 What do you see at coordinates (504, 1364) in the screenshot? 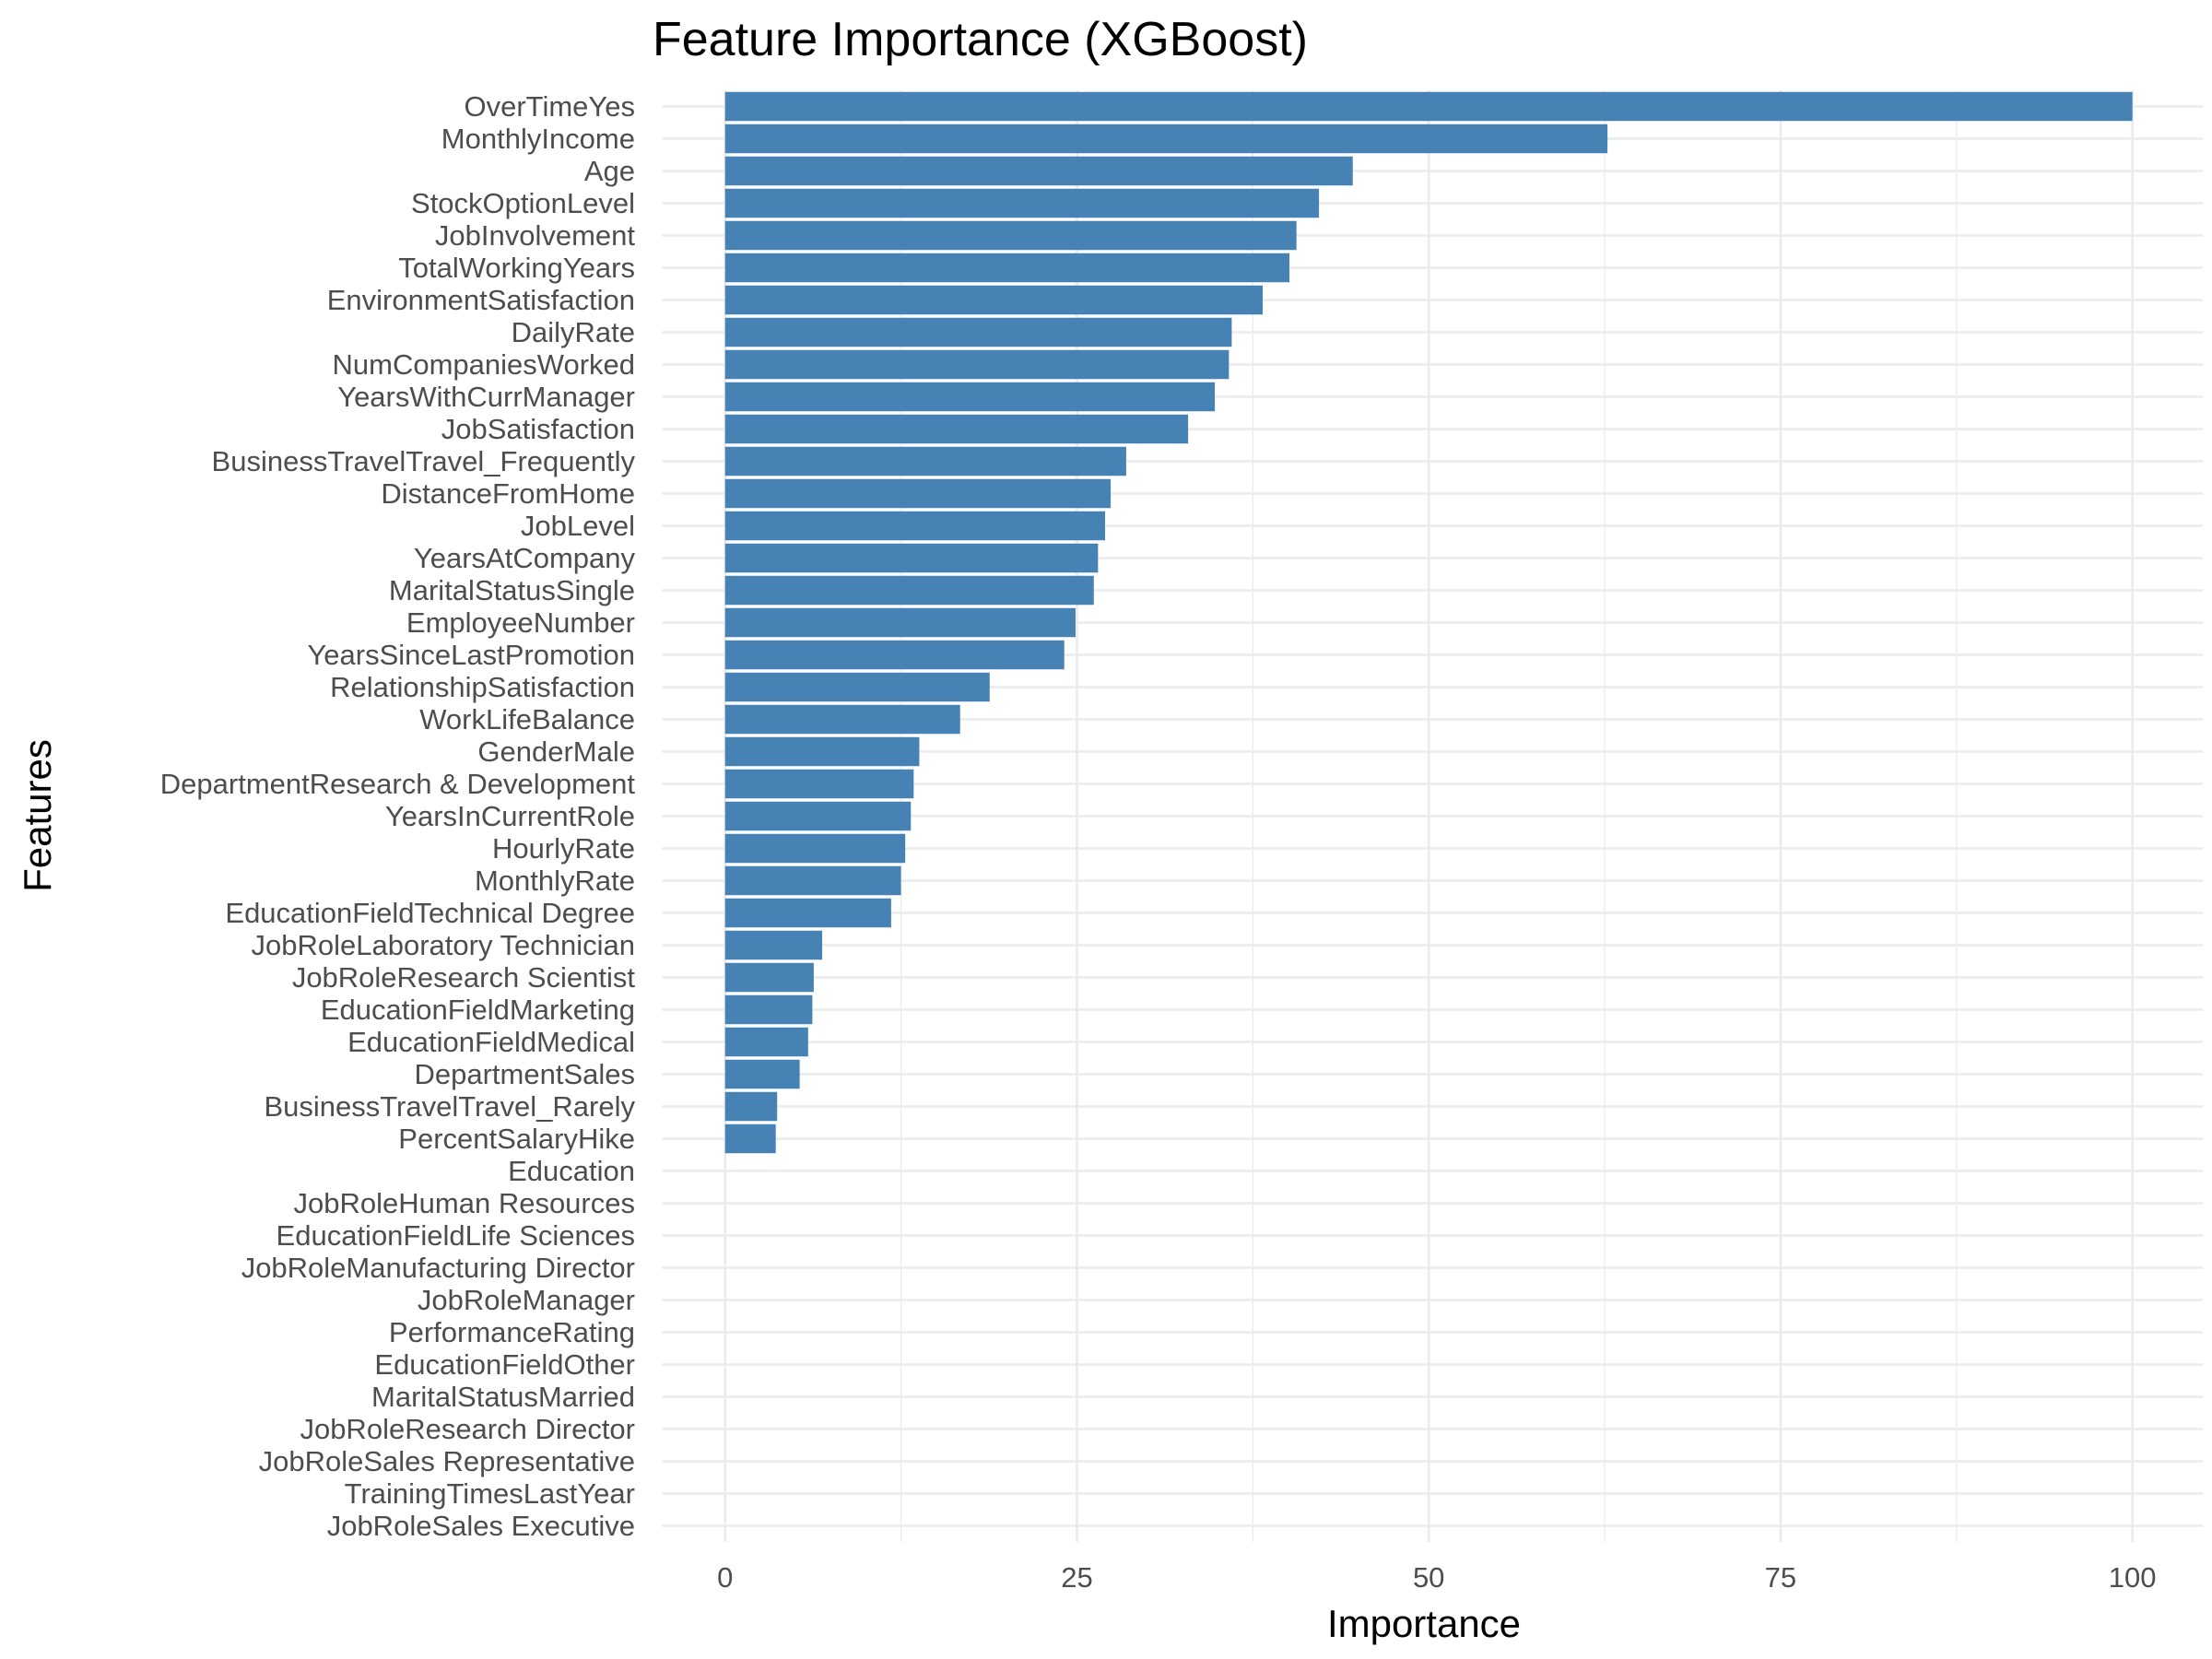
I see `y-tick-label: EducationFieldOther` at bounding box center [504, 1364].